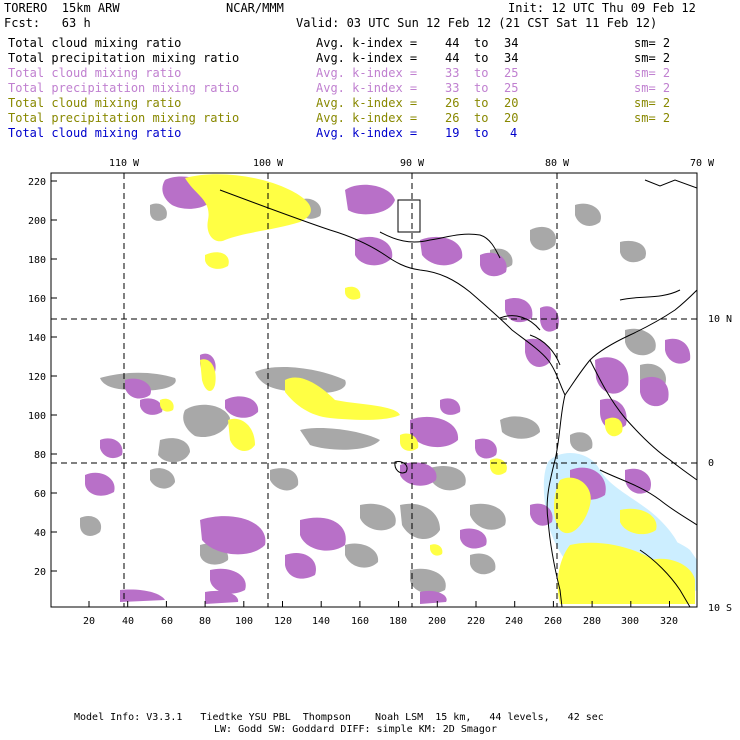  Describe the element at coordinates (720, 608) in the screenshot. I see `latitude-label: 10 S` at that location.